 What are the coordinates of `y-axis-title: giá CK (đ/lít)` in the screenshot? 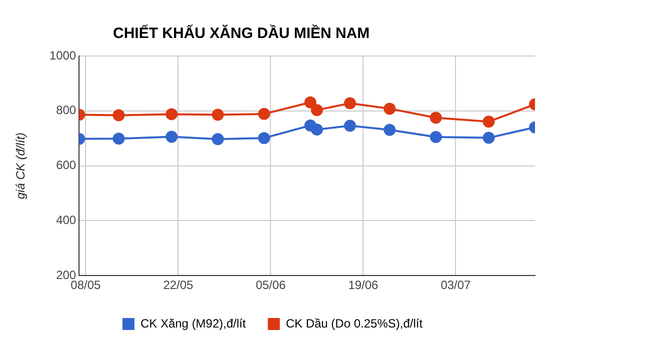 It's located at (21, 166).